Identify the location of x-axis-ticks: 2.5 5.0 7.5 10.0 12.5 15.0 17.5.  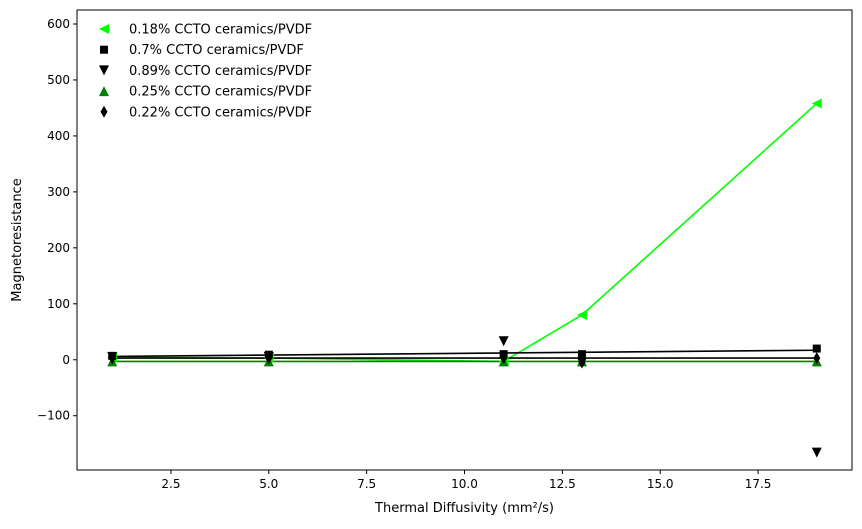
(466, 480).